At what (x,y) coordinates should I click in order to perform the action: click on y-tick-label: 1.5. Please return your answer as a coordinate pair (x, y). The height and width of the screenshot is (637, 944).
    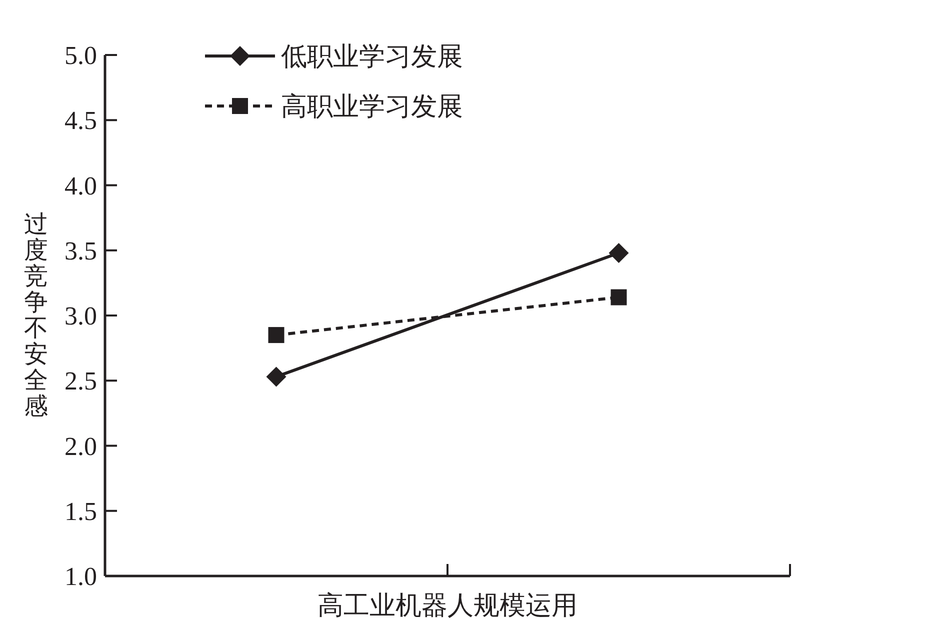
    Looking at the image, I should click on (80, 511).